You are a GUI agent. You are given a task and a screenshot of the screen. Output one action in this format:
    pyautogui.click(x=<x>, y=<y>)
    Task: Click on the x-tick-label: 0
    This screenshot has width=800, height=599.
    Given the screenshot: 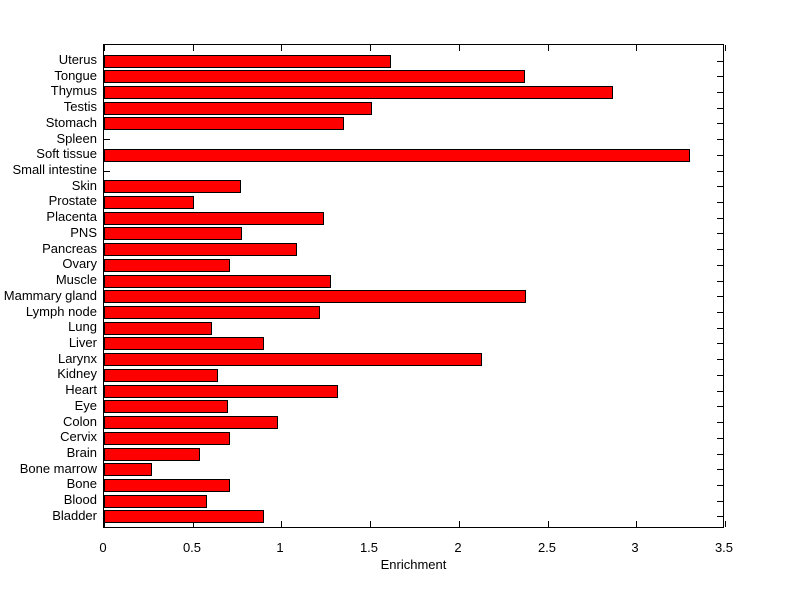 What is the action you would take?
    pyautogui.click(x=103, y=547)
    